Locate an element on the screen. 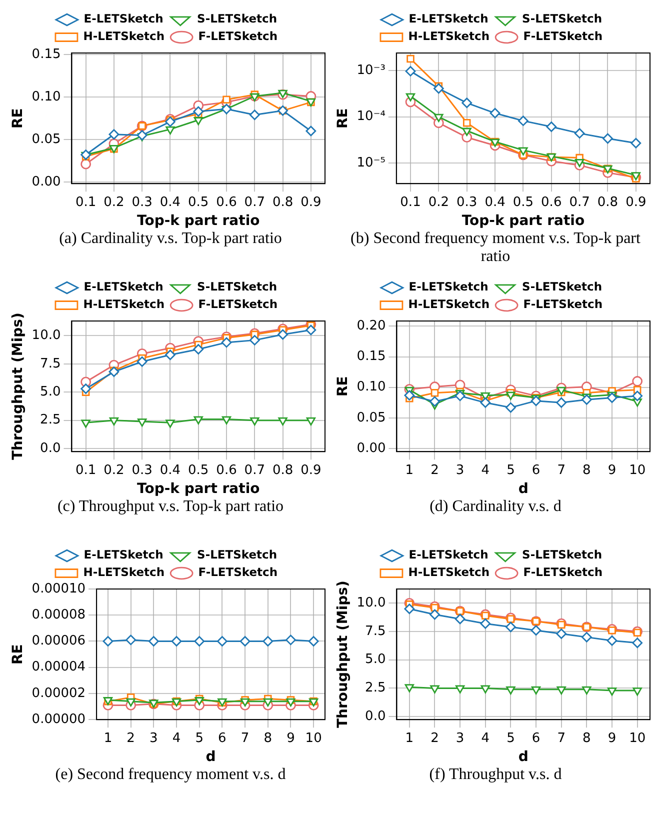  text: (f) Throughput v.s. d is located at coordinates (495, 775).